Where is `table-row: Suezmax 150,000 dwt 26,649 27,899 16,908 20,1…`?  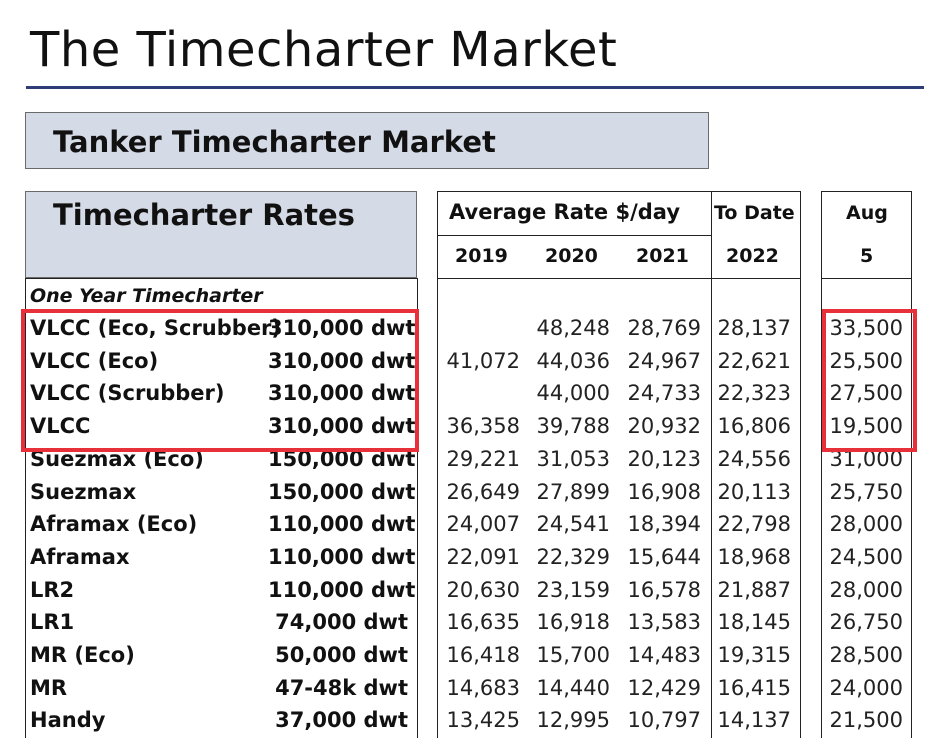
table-row: Suezmax 150,000 dwt 26,649 27,899 16,908 20,1… is located at coordinates (462, 492).